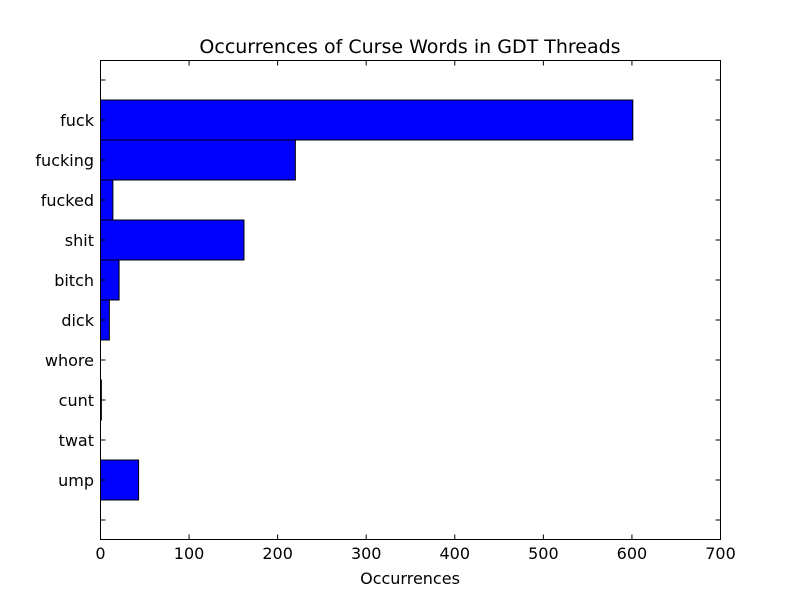  Describe the element at coordinates (172, 240) in the screenshot. I see `bar-shit` at that location.